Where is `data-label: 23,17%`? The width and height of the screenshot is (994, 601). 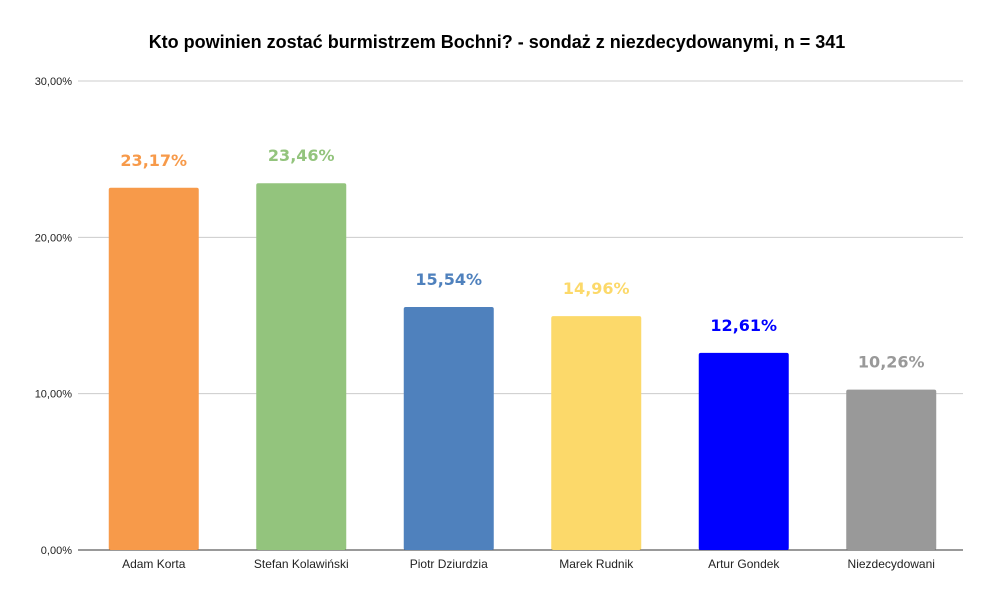
data-label: 23,17% is located at coordinates (153, 160).